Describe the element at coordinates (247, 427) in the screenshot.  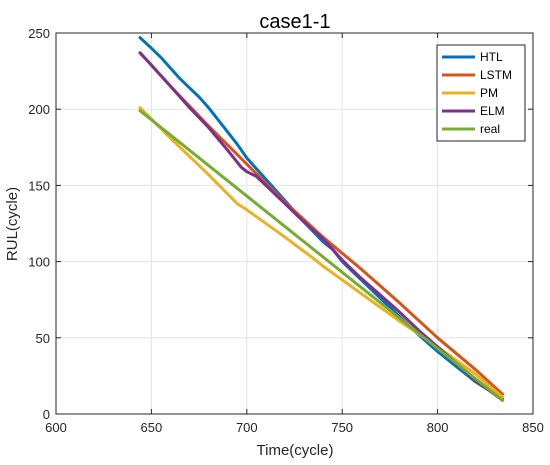
I see `x-tick-label: 700` at that location.